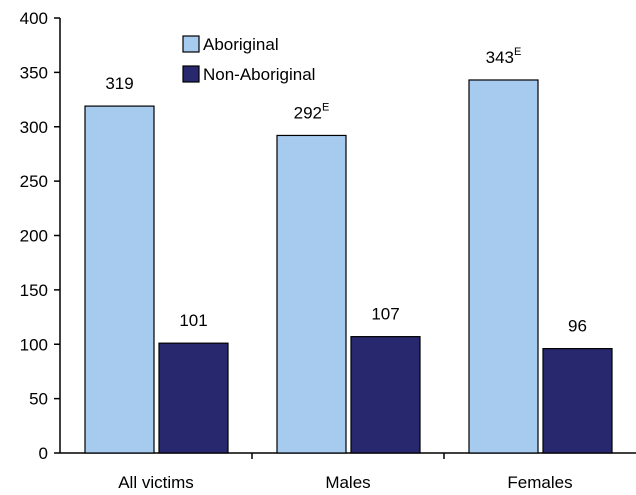 The width and height of the screenshot is (636, 495). What do you see at coordinates (34, 127) in the screenshot?
I see `y-tick-label: 300` at bounding box center [34, 127].